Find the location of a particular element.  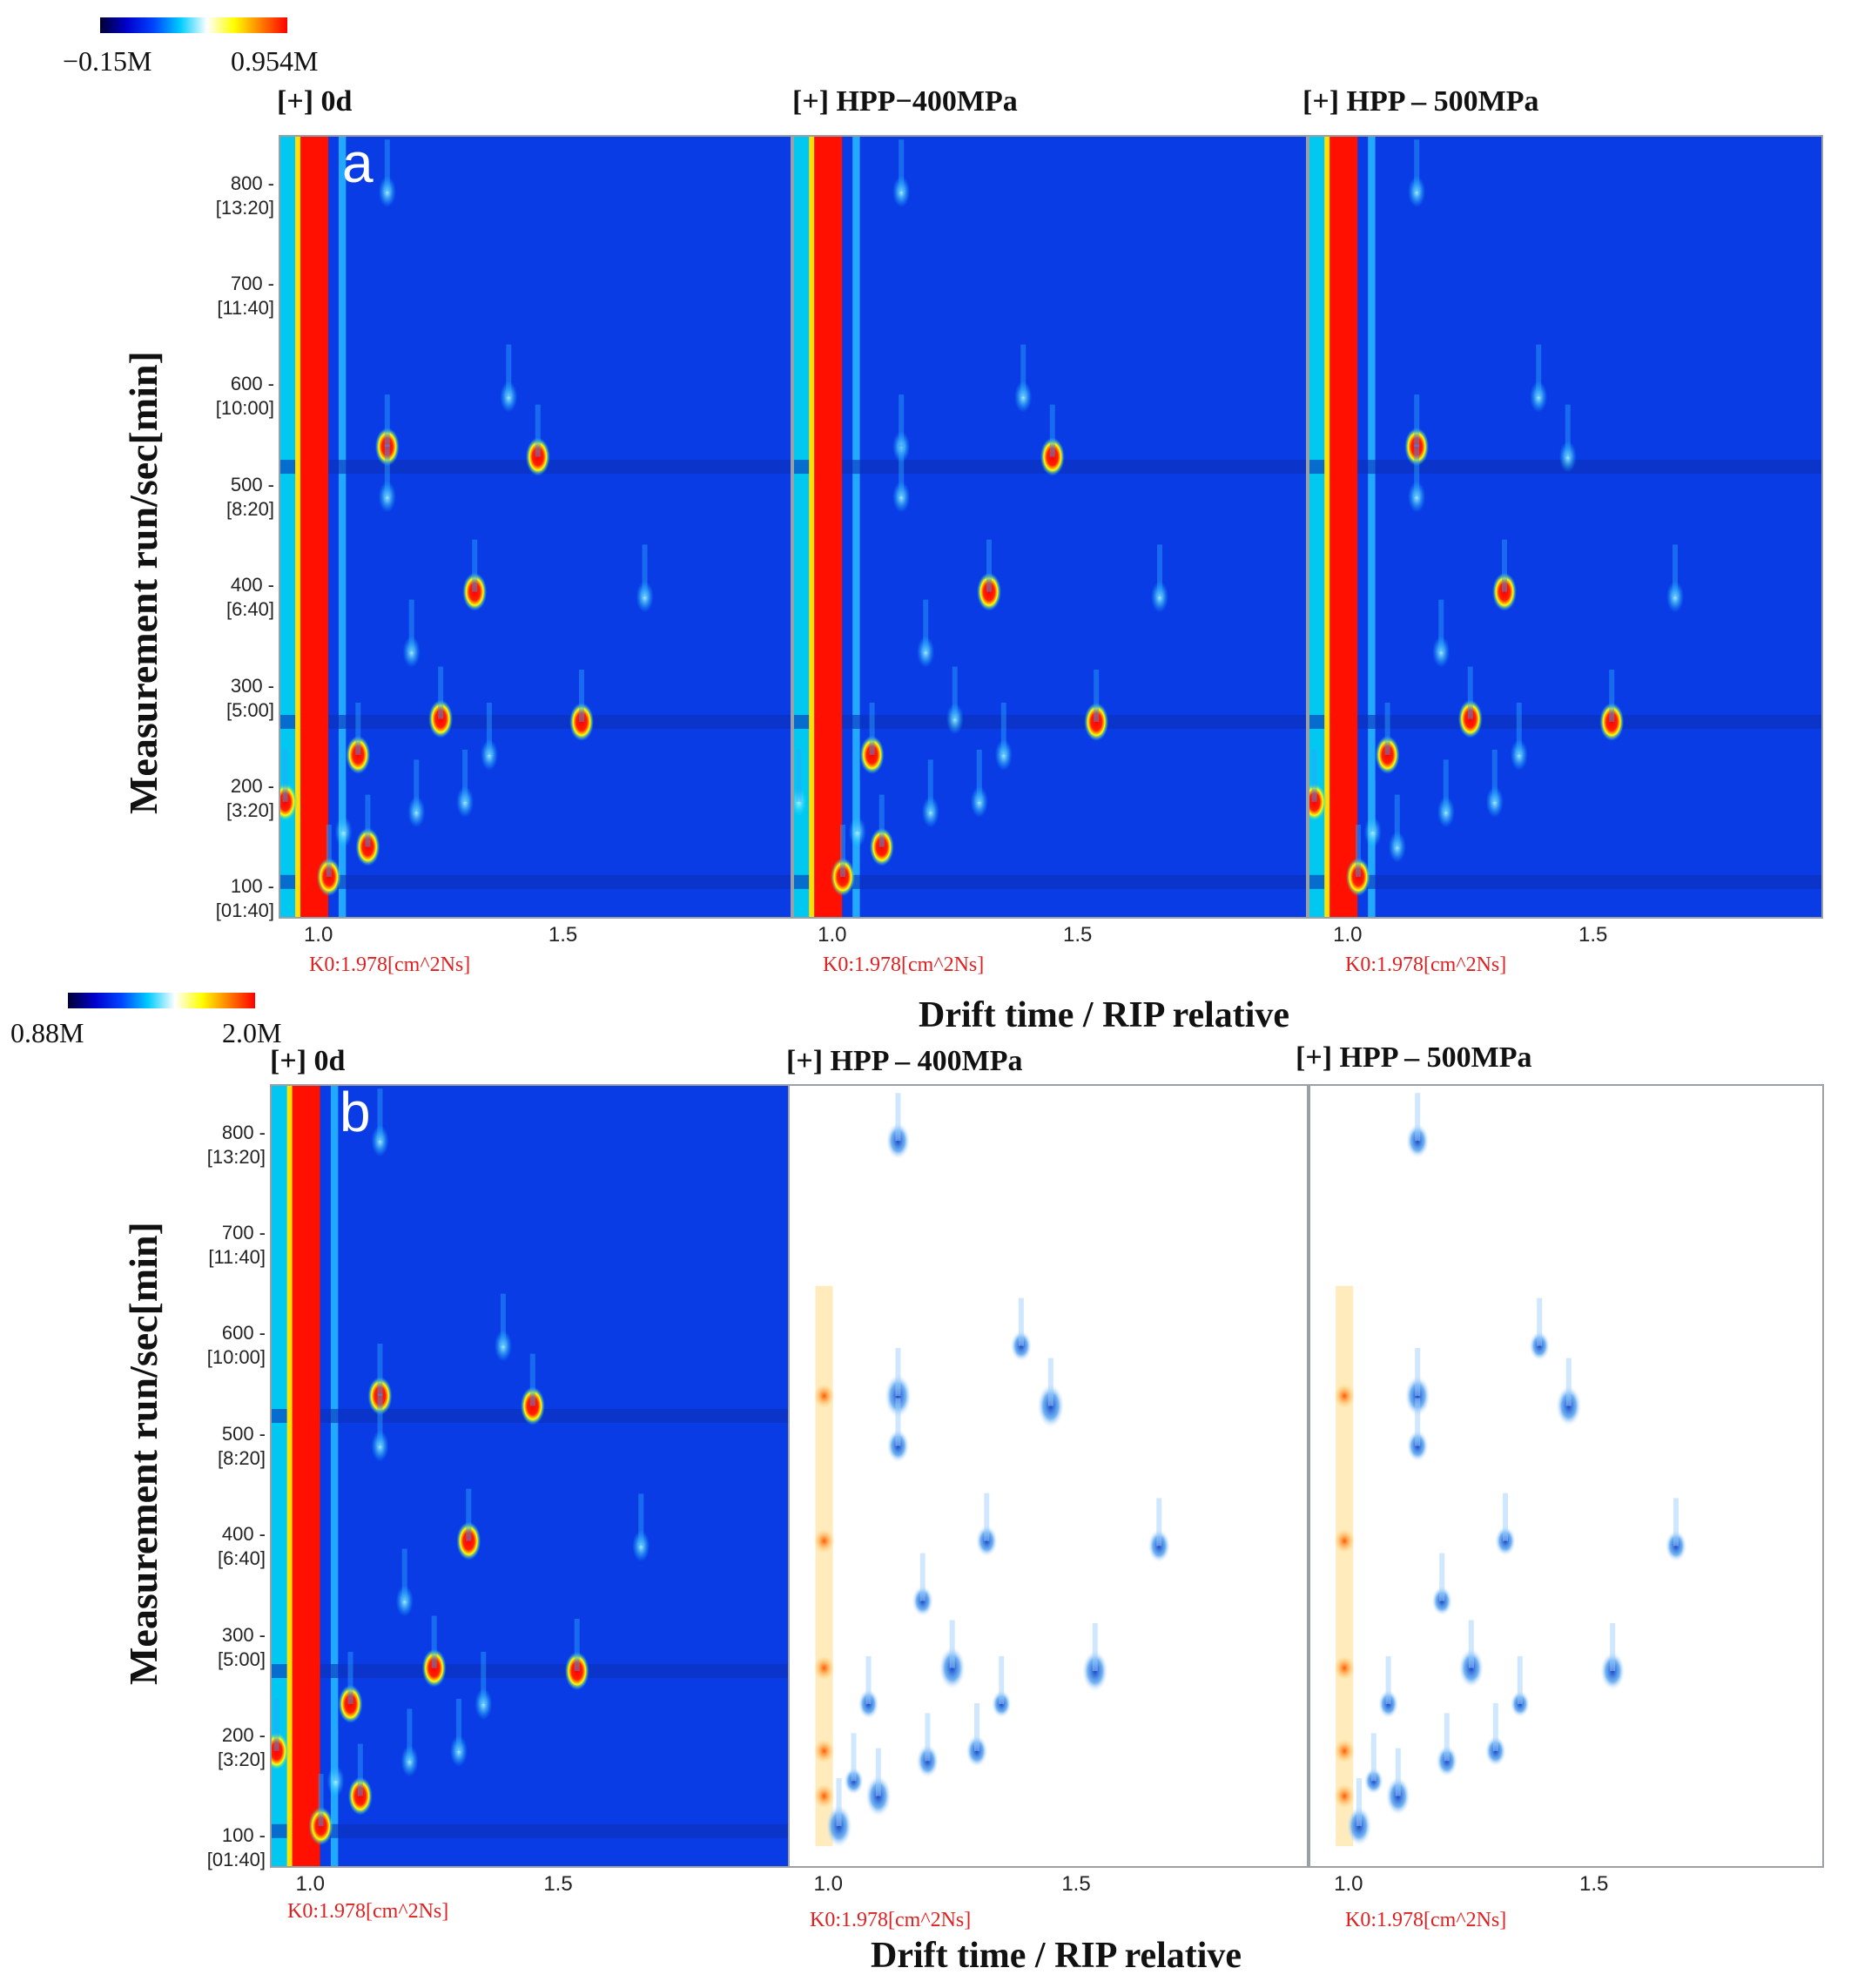

x-axis-label-a: Drift time / RIP relative is located at coordinates (1104, 1015).